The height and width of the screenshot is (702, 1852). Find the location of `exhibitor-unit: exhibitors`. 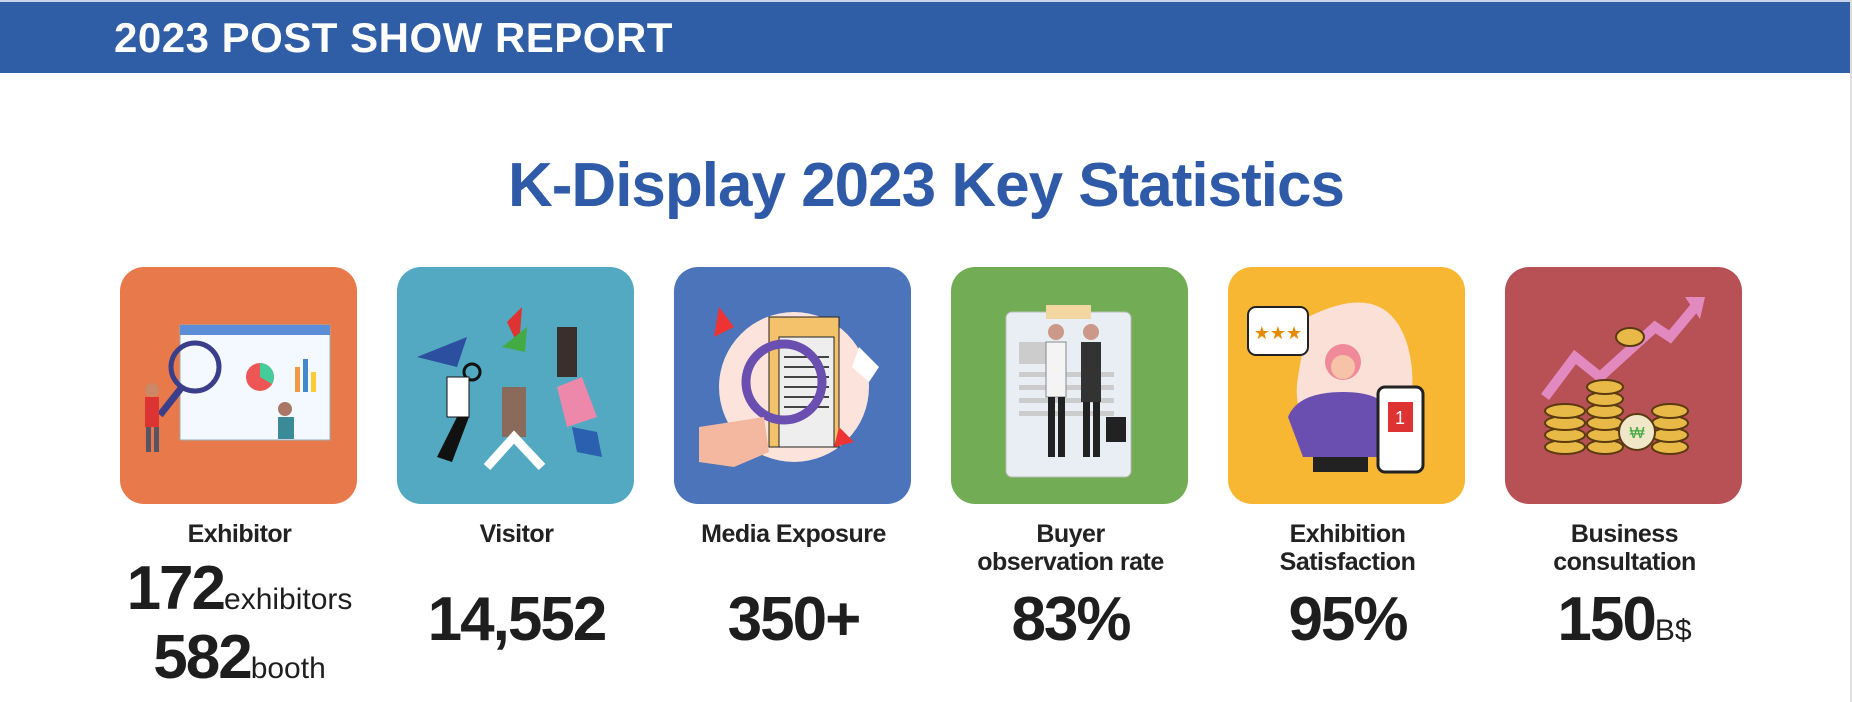

exhibitor-unit: exhibitors is located at coordinates (288, 599).